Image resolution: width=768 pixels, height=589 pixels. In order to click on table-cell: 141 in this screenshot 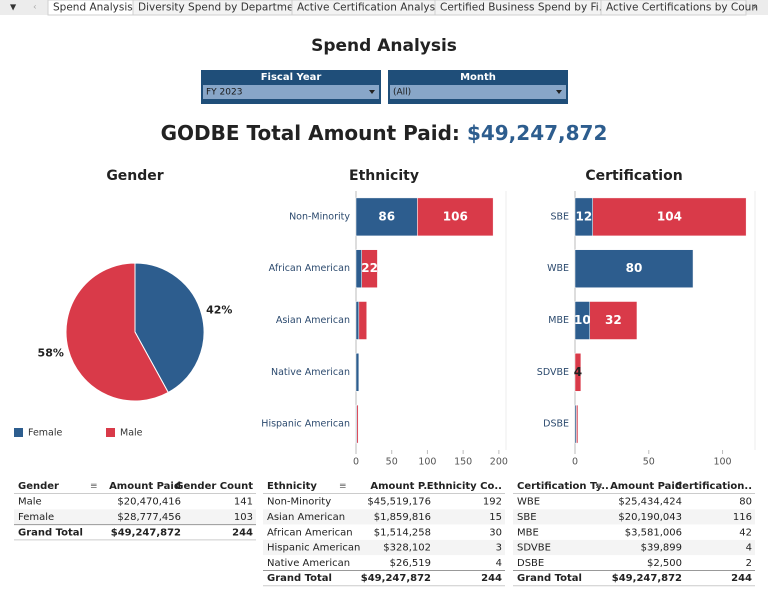, I will do `click(243, 502)`.